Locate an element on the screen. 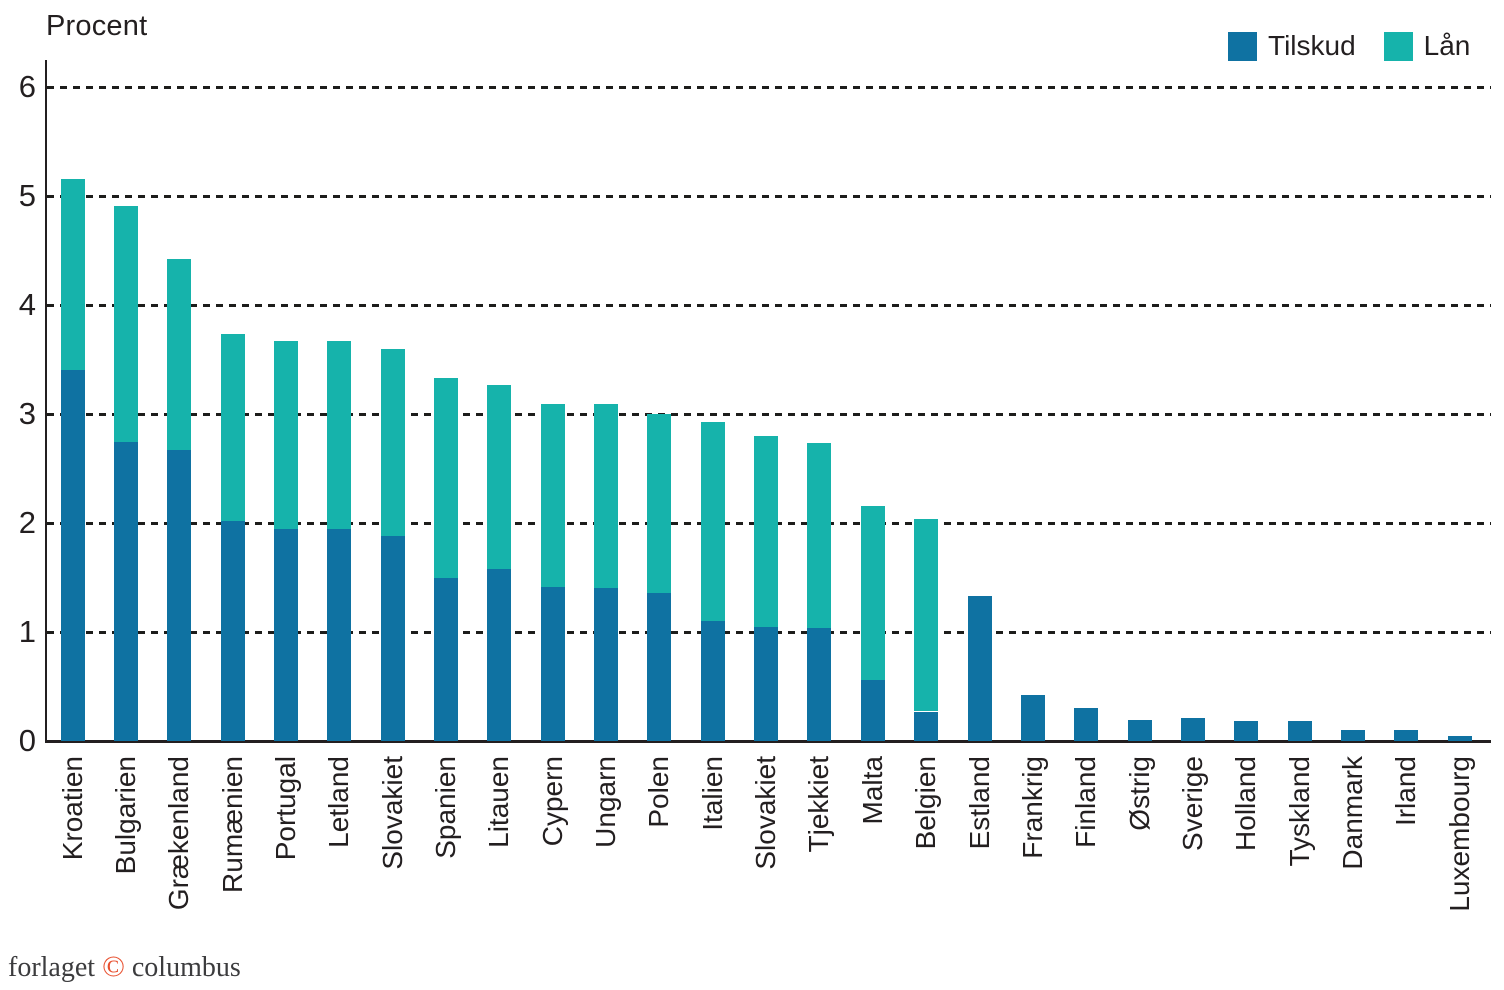 The width and height of the screenshot is (1504, 990). bar-laan-italien is located at coordinates (712, 521).